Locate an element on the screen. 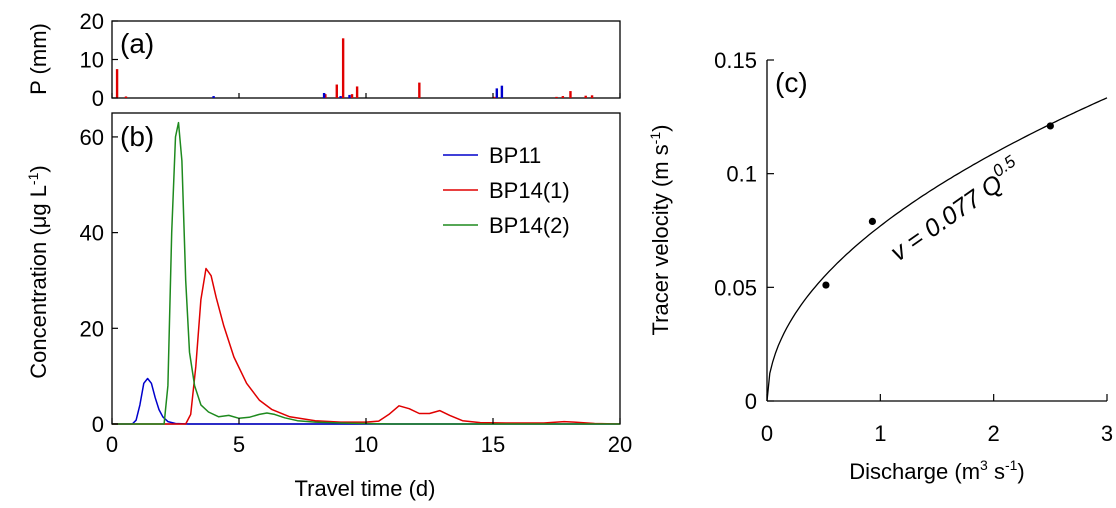 Image resolution: width=1116 pixels, height=508 pixels. panel-c-label: (c) is located at coordinates (791, 82).